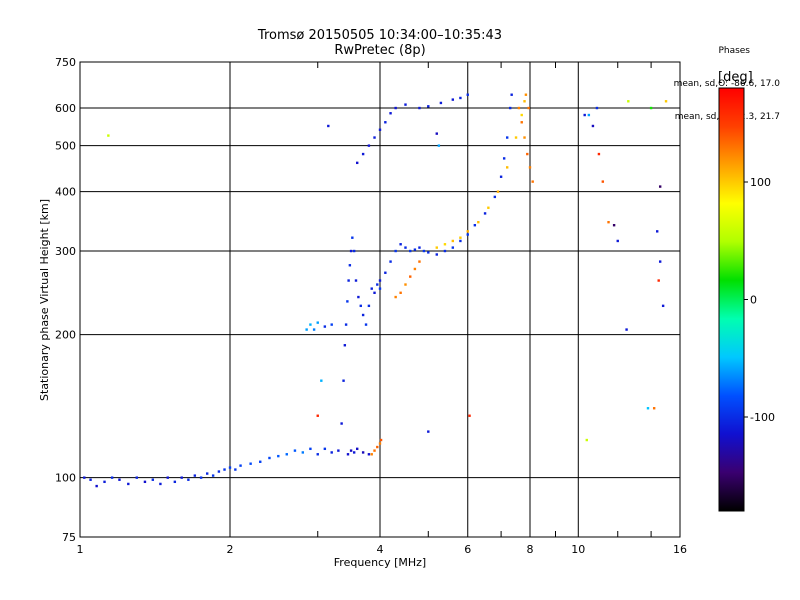 This screenshot has height=600, width=800. What do you see at coordinates (65, 335) in the screenshot?
I see `y-tick-label: 200` at bounding box center [65, 335].